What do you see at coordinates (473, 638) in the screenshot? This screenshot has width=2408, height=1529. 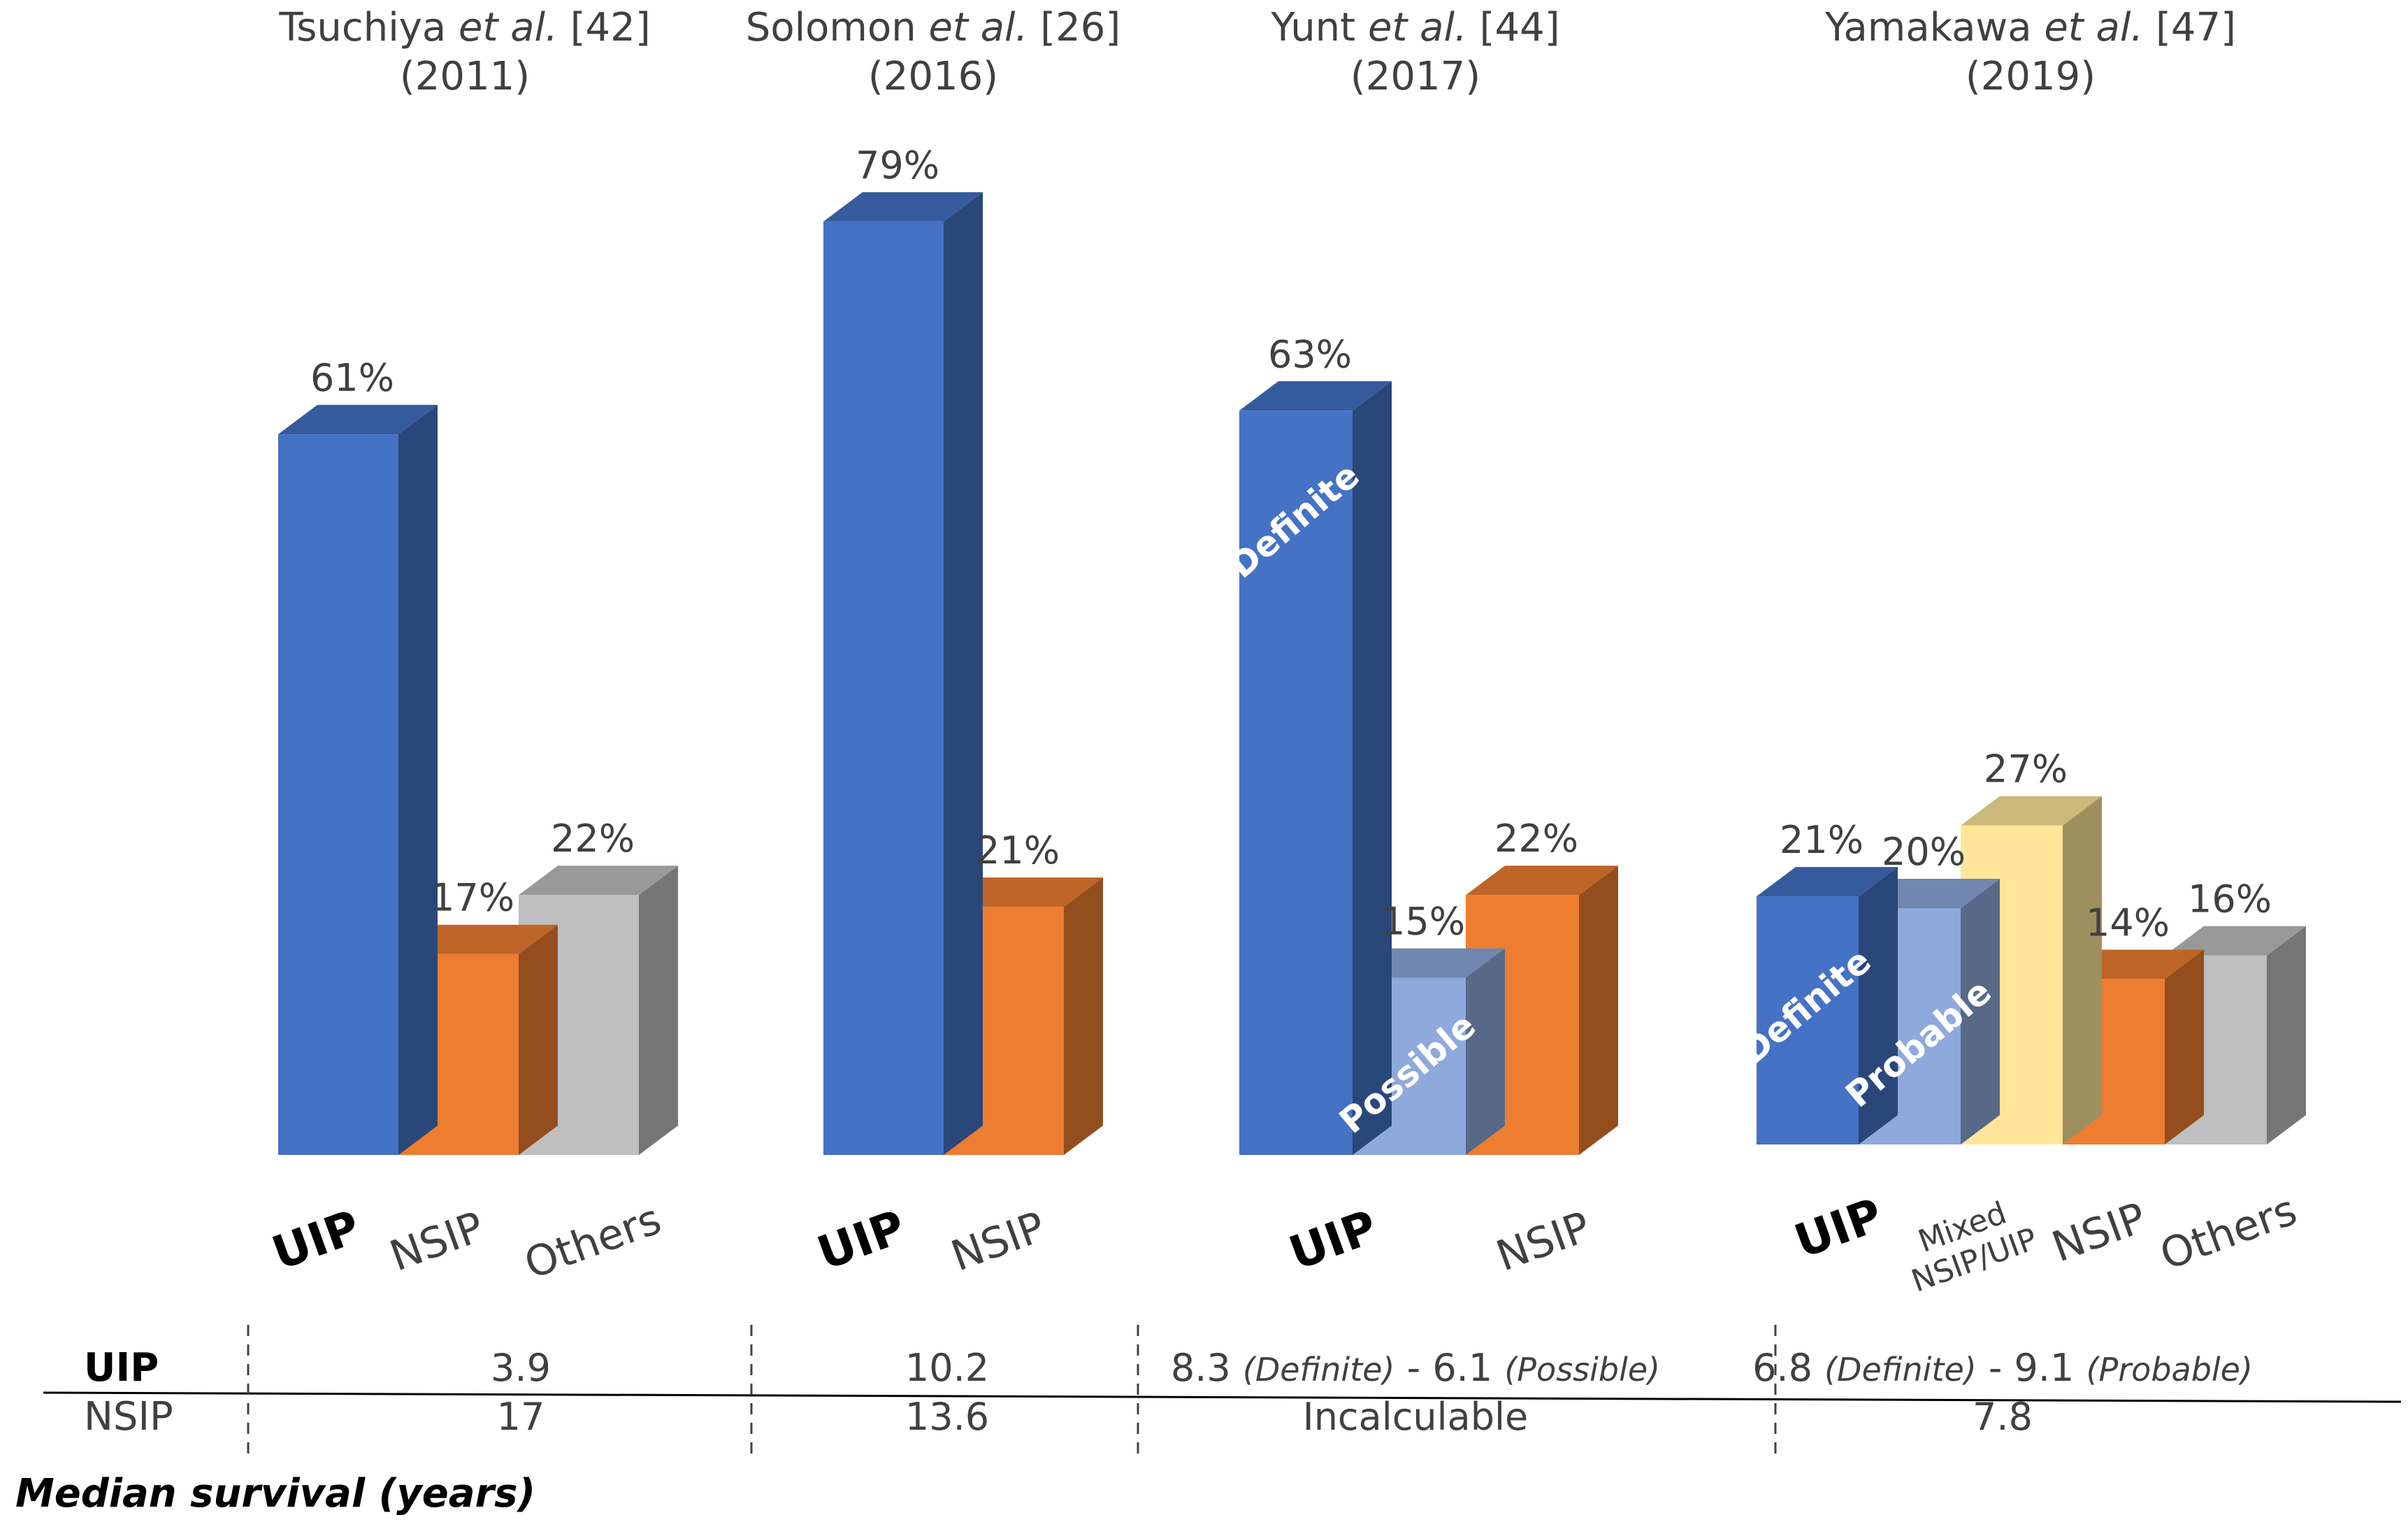 I see `bar-labels: 22% 17% 61%` at bounding box center [473, 638].